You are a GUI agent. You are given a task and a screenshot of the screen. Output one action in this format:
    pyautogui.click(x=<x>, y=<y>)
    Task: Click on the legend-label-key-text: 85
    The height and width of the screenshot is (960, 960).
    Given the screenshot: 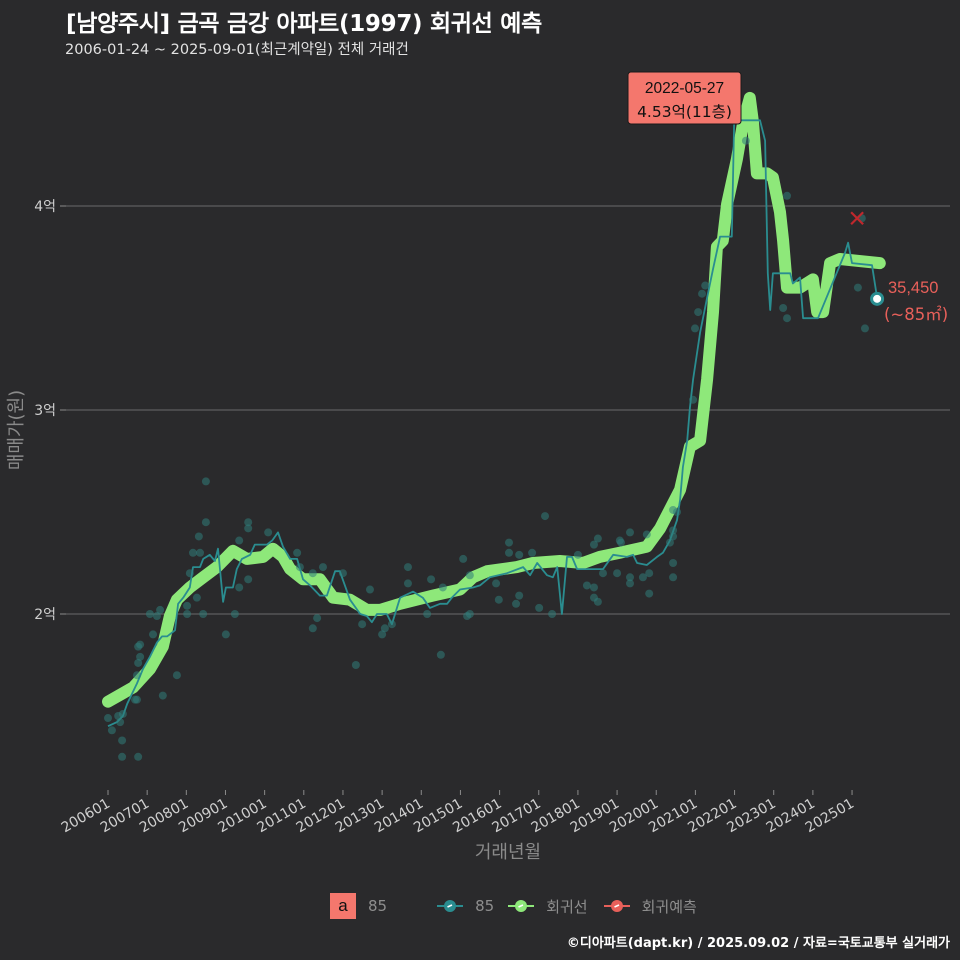 What is the action you would take?
    pyautogui.click(x=378, y=906)
    